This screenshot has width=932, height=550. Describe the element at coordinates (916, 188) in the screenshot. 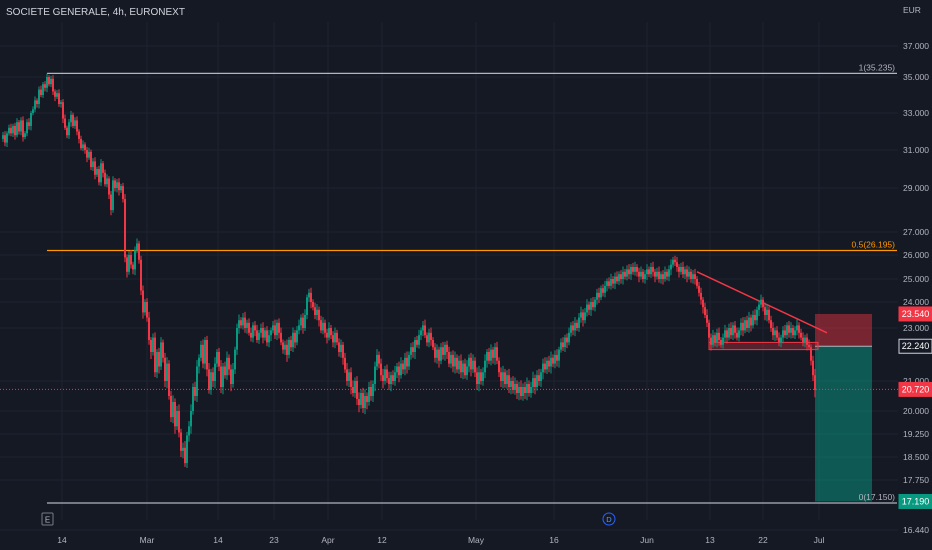

I see `y-tick-label: 29.000` at that location.